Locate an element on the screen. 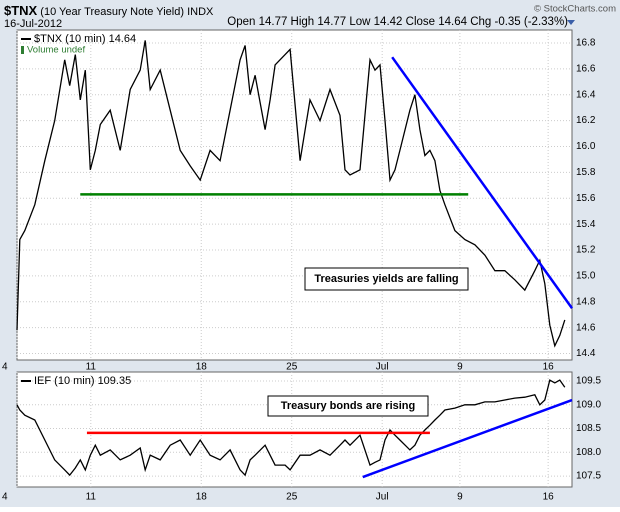 The height and width of the screenshot is (512, 620). legend-entry: $TNX (10 min) 14.64 is located at coordinates (85, 39).